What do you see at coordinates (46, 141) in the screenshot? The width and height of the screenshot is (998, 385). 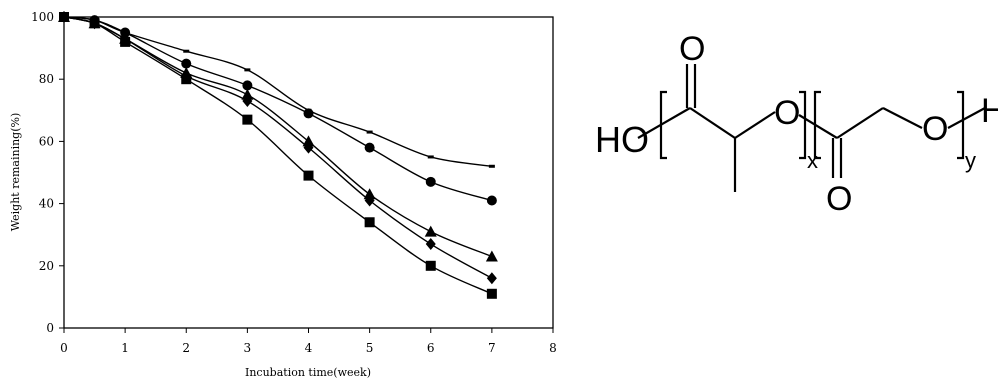 I see `y-tick-label: 60` at bounding box center [46, 141].